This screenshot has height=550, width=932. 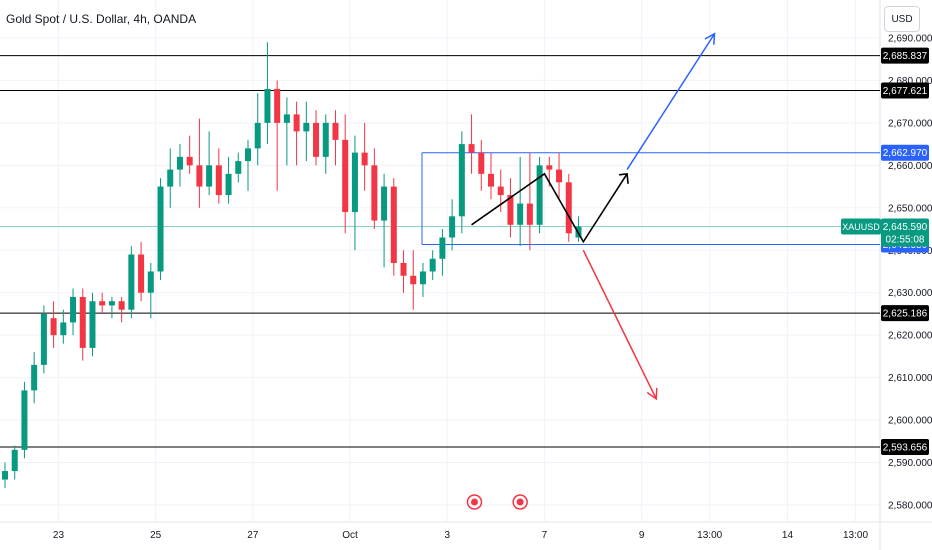 What do you see at coordinates (910, 208) in the screenshot?
I see `y-tick-label: 2,650.000` at bounding box center [910, 208].